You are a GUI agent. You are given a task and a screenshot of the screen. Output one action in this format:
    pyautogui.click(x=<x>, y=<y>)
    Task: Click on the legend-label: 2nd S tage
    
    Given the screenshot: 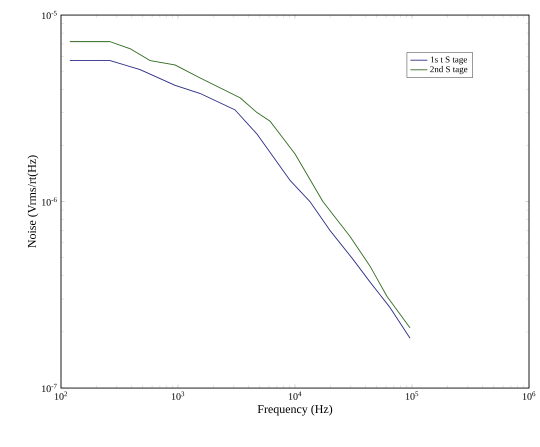 What is the action you would take?
    pyautogui.click(x=449, y=70)
    